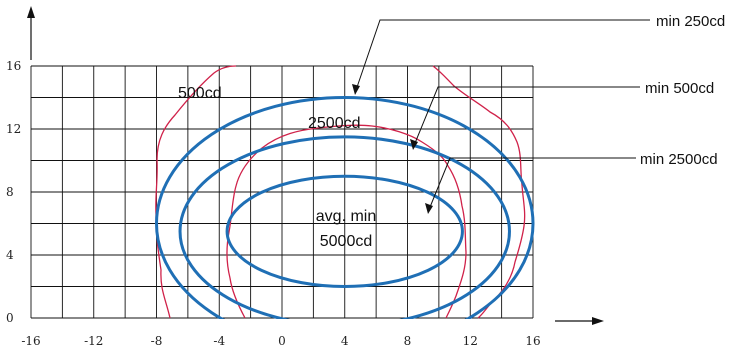 The width and height of the screenshot is (755, 352). What do you see at coordinates (10, 255) in the screenshot?
I see `y-tick-label: 4` at bounding box center [10, 255].